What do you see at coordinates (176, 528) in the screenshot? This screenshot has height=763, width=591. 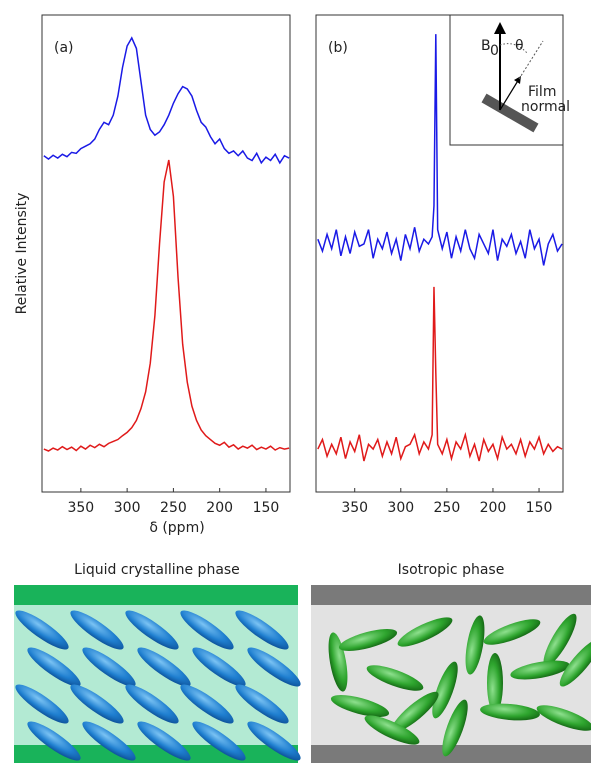 I see `x-axis-label: δ (ppm)` at bounding box center [176, 528].